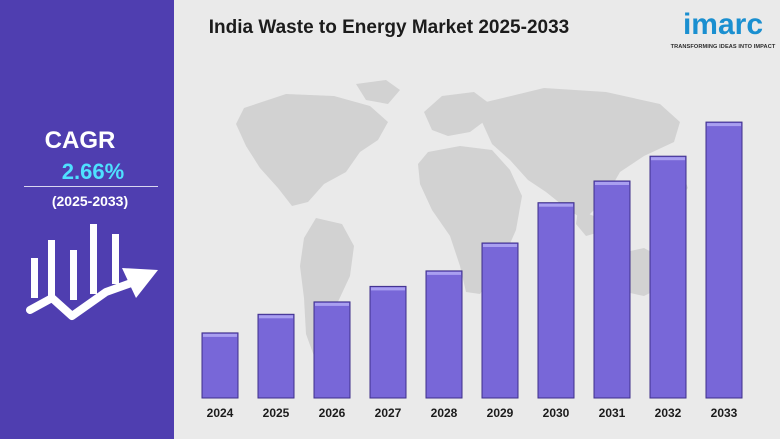  I want to click on bar-highlight-2026, so click(332, 304).